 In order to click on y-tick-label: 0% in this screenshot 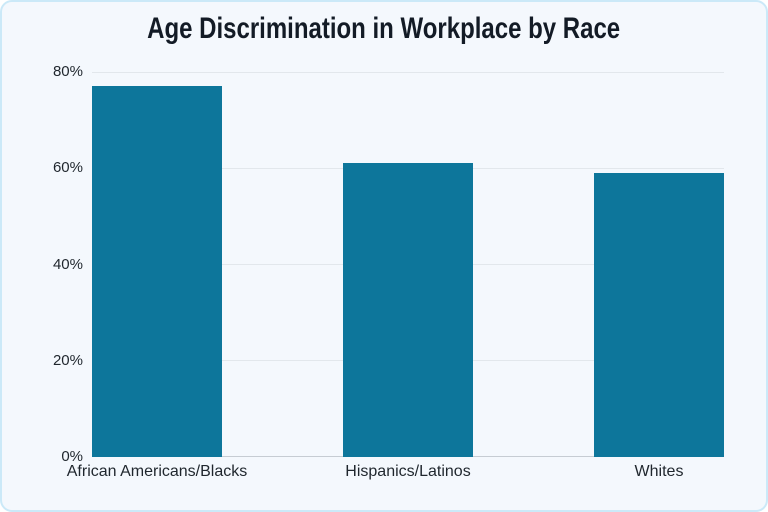, I will do `click(72, 456)`.